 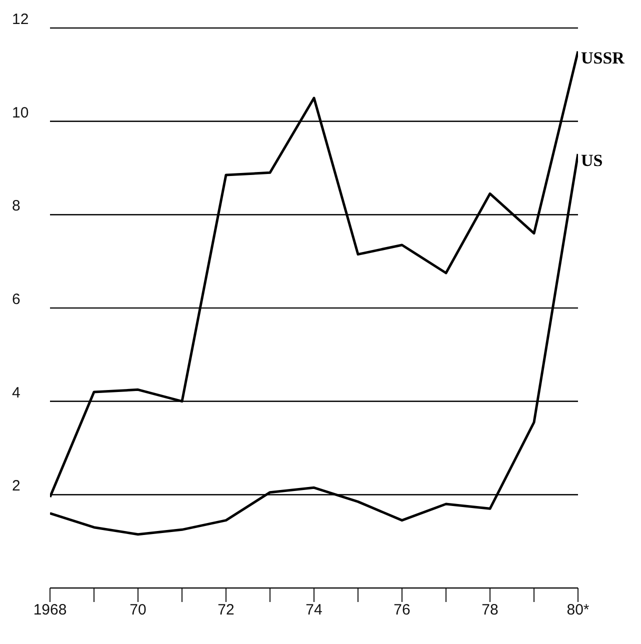 What do you see at coordinates (314, 610) in the screenshot?
I see `x-tick-label: 74` at bounding box center [314, 610].